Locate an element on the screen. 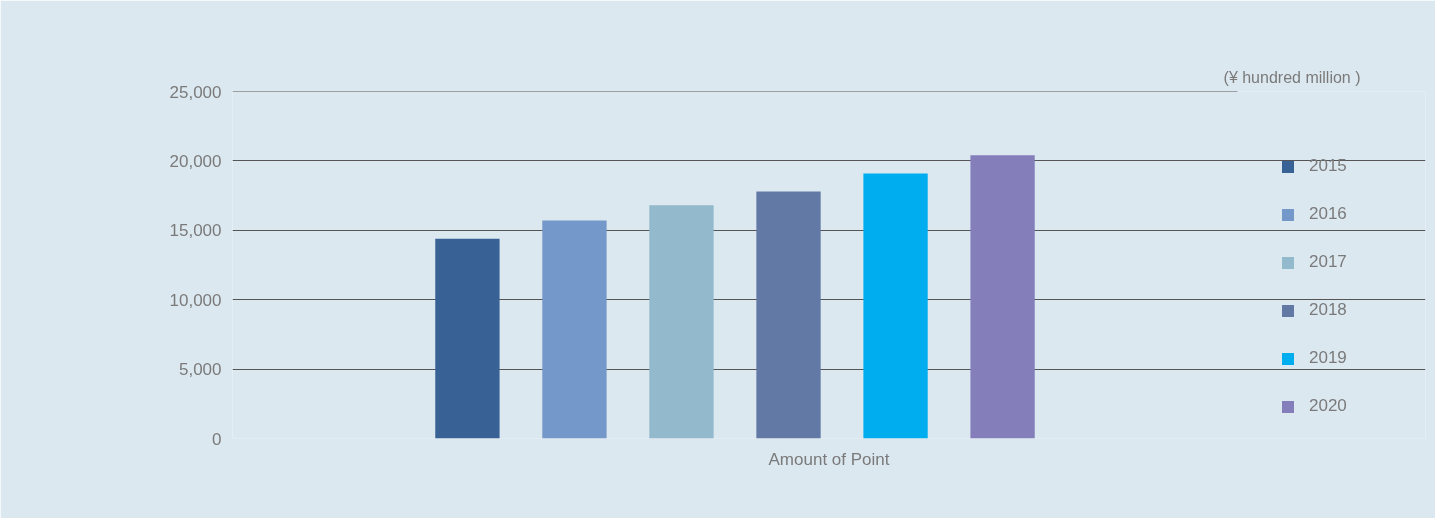 Image resolution: width=1435 pixels, height=518 pixels. legend-label: 2020 is located at coordinates (1328, 406).